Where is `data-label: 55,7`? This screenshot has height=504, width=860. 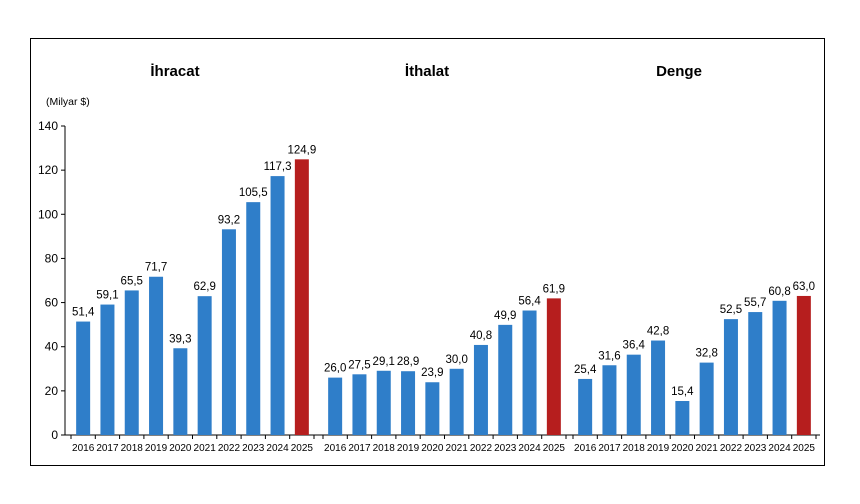
data-label: 55,7 is located at coordinates (755, 303).